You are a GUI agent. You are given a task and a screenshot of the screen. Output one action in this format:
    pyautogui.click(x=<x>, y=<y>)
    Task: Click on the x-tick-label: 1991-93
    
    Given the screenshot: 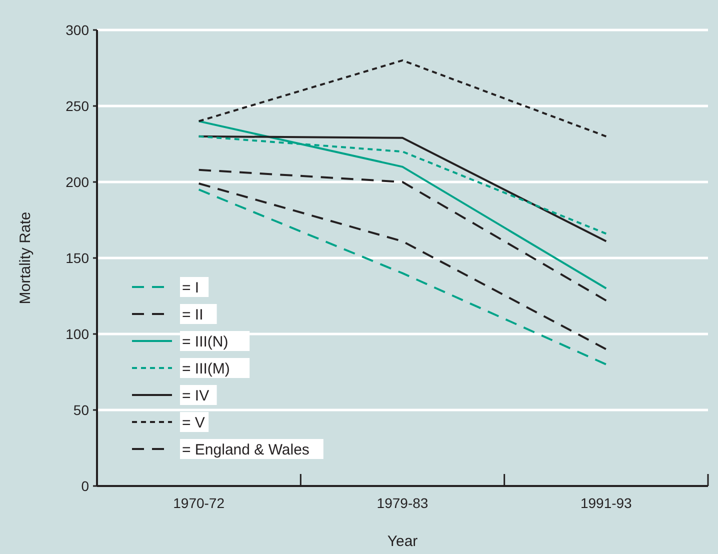 What is the action you would take?
    pyautogui.click(x=606, y=503)
    